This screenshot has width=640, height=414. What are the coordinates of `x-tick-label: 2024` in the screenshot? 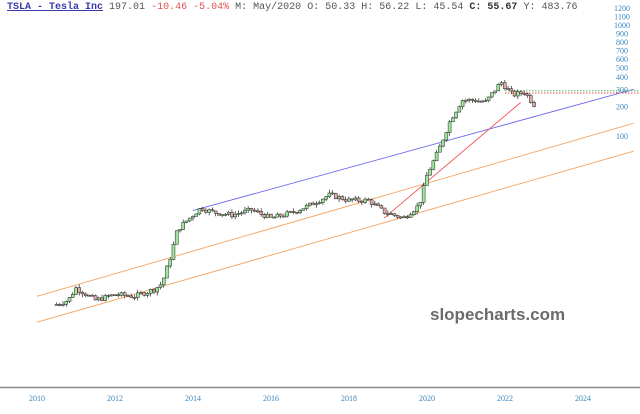 It's located at (583, 398).